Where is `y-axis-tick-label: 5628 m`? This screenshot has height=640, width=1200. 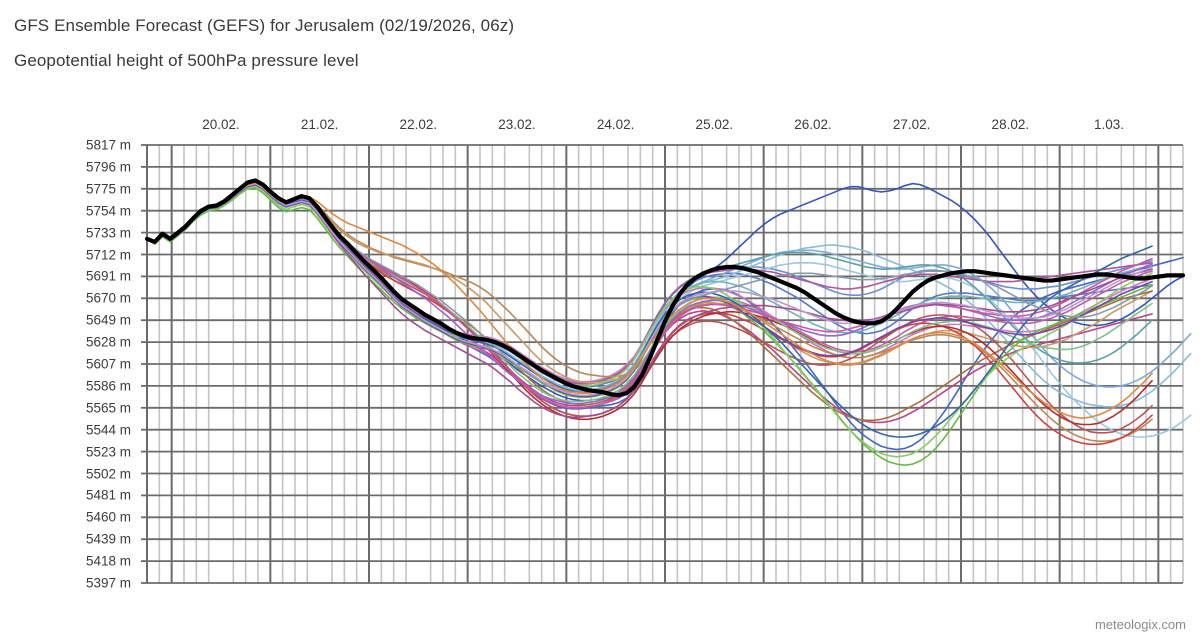 y-axis-tick-label: 5628 m is located at coordinates (108, 342).